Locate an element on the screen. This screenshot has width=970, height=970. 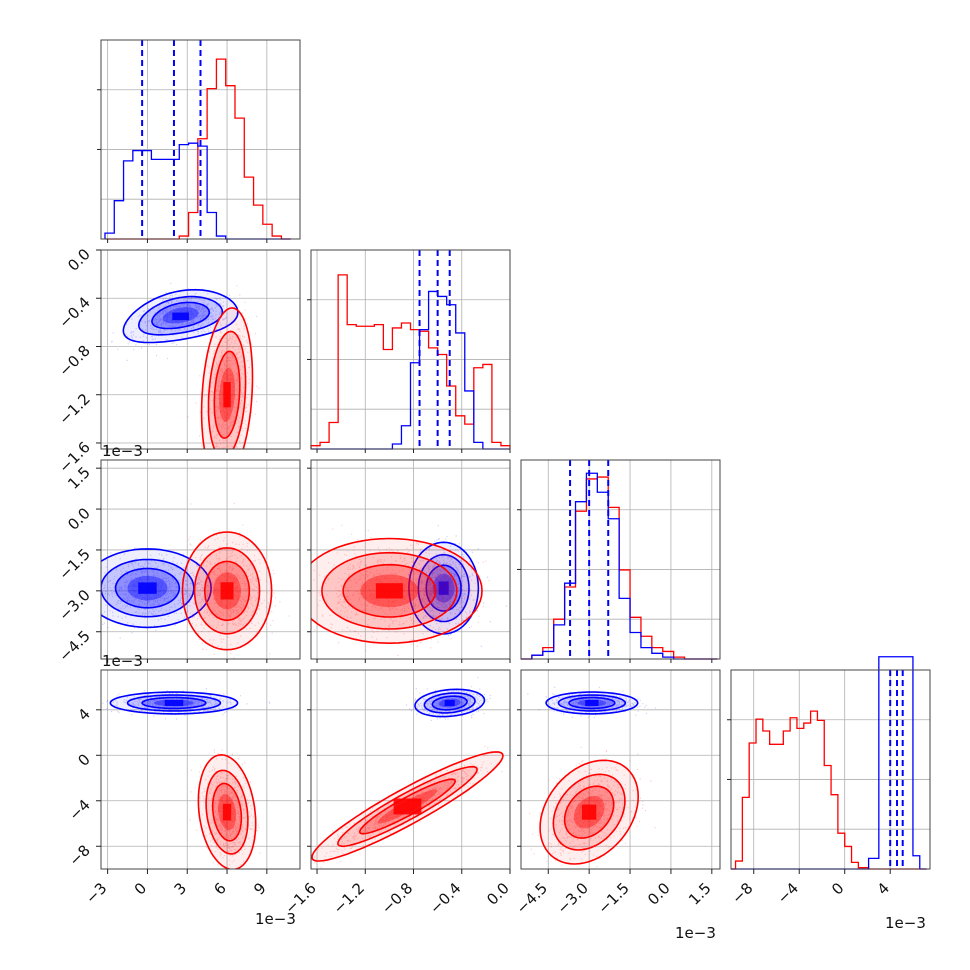
x-tick-label-2-4: 1.5 is located at coordinates (700, 894).